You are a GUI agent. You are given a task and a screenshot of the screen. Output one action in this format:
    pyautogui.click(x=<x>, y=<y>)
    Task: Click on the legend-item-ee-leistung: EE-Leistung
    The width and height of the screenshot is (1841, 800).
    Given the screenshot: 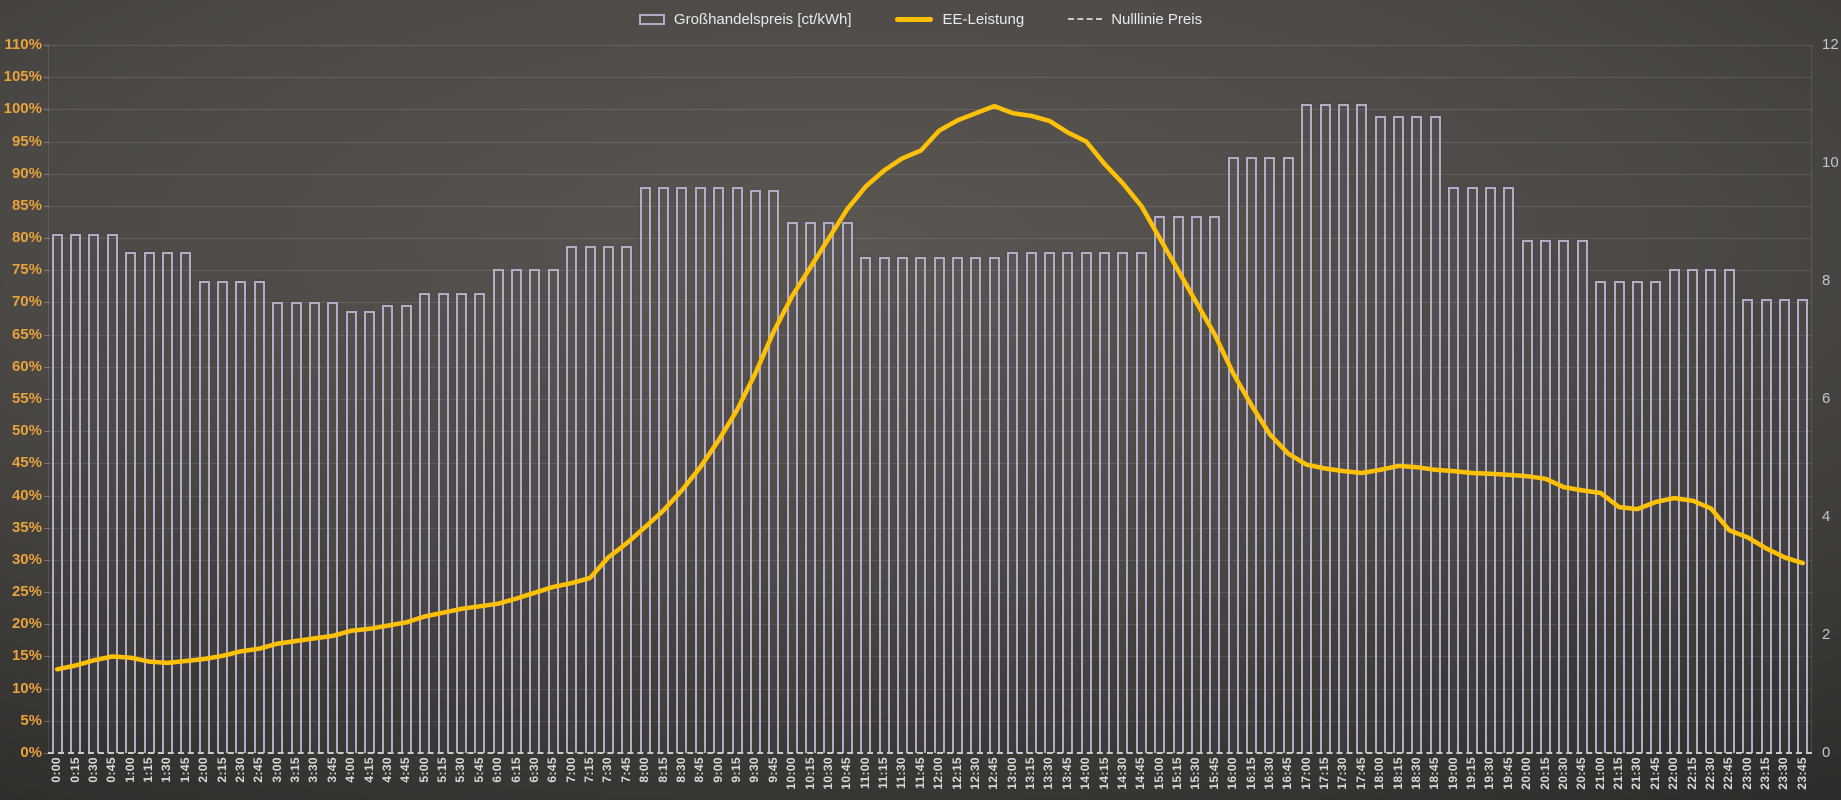 What is the action you would take?
    pyautogui.click(x=959, y=19)
    